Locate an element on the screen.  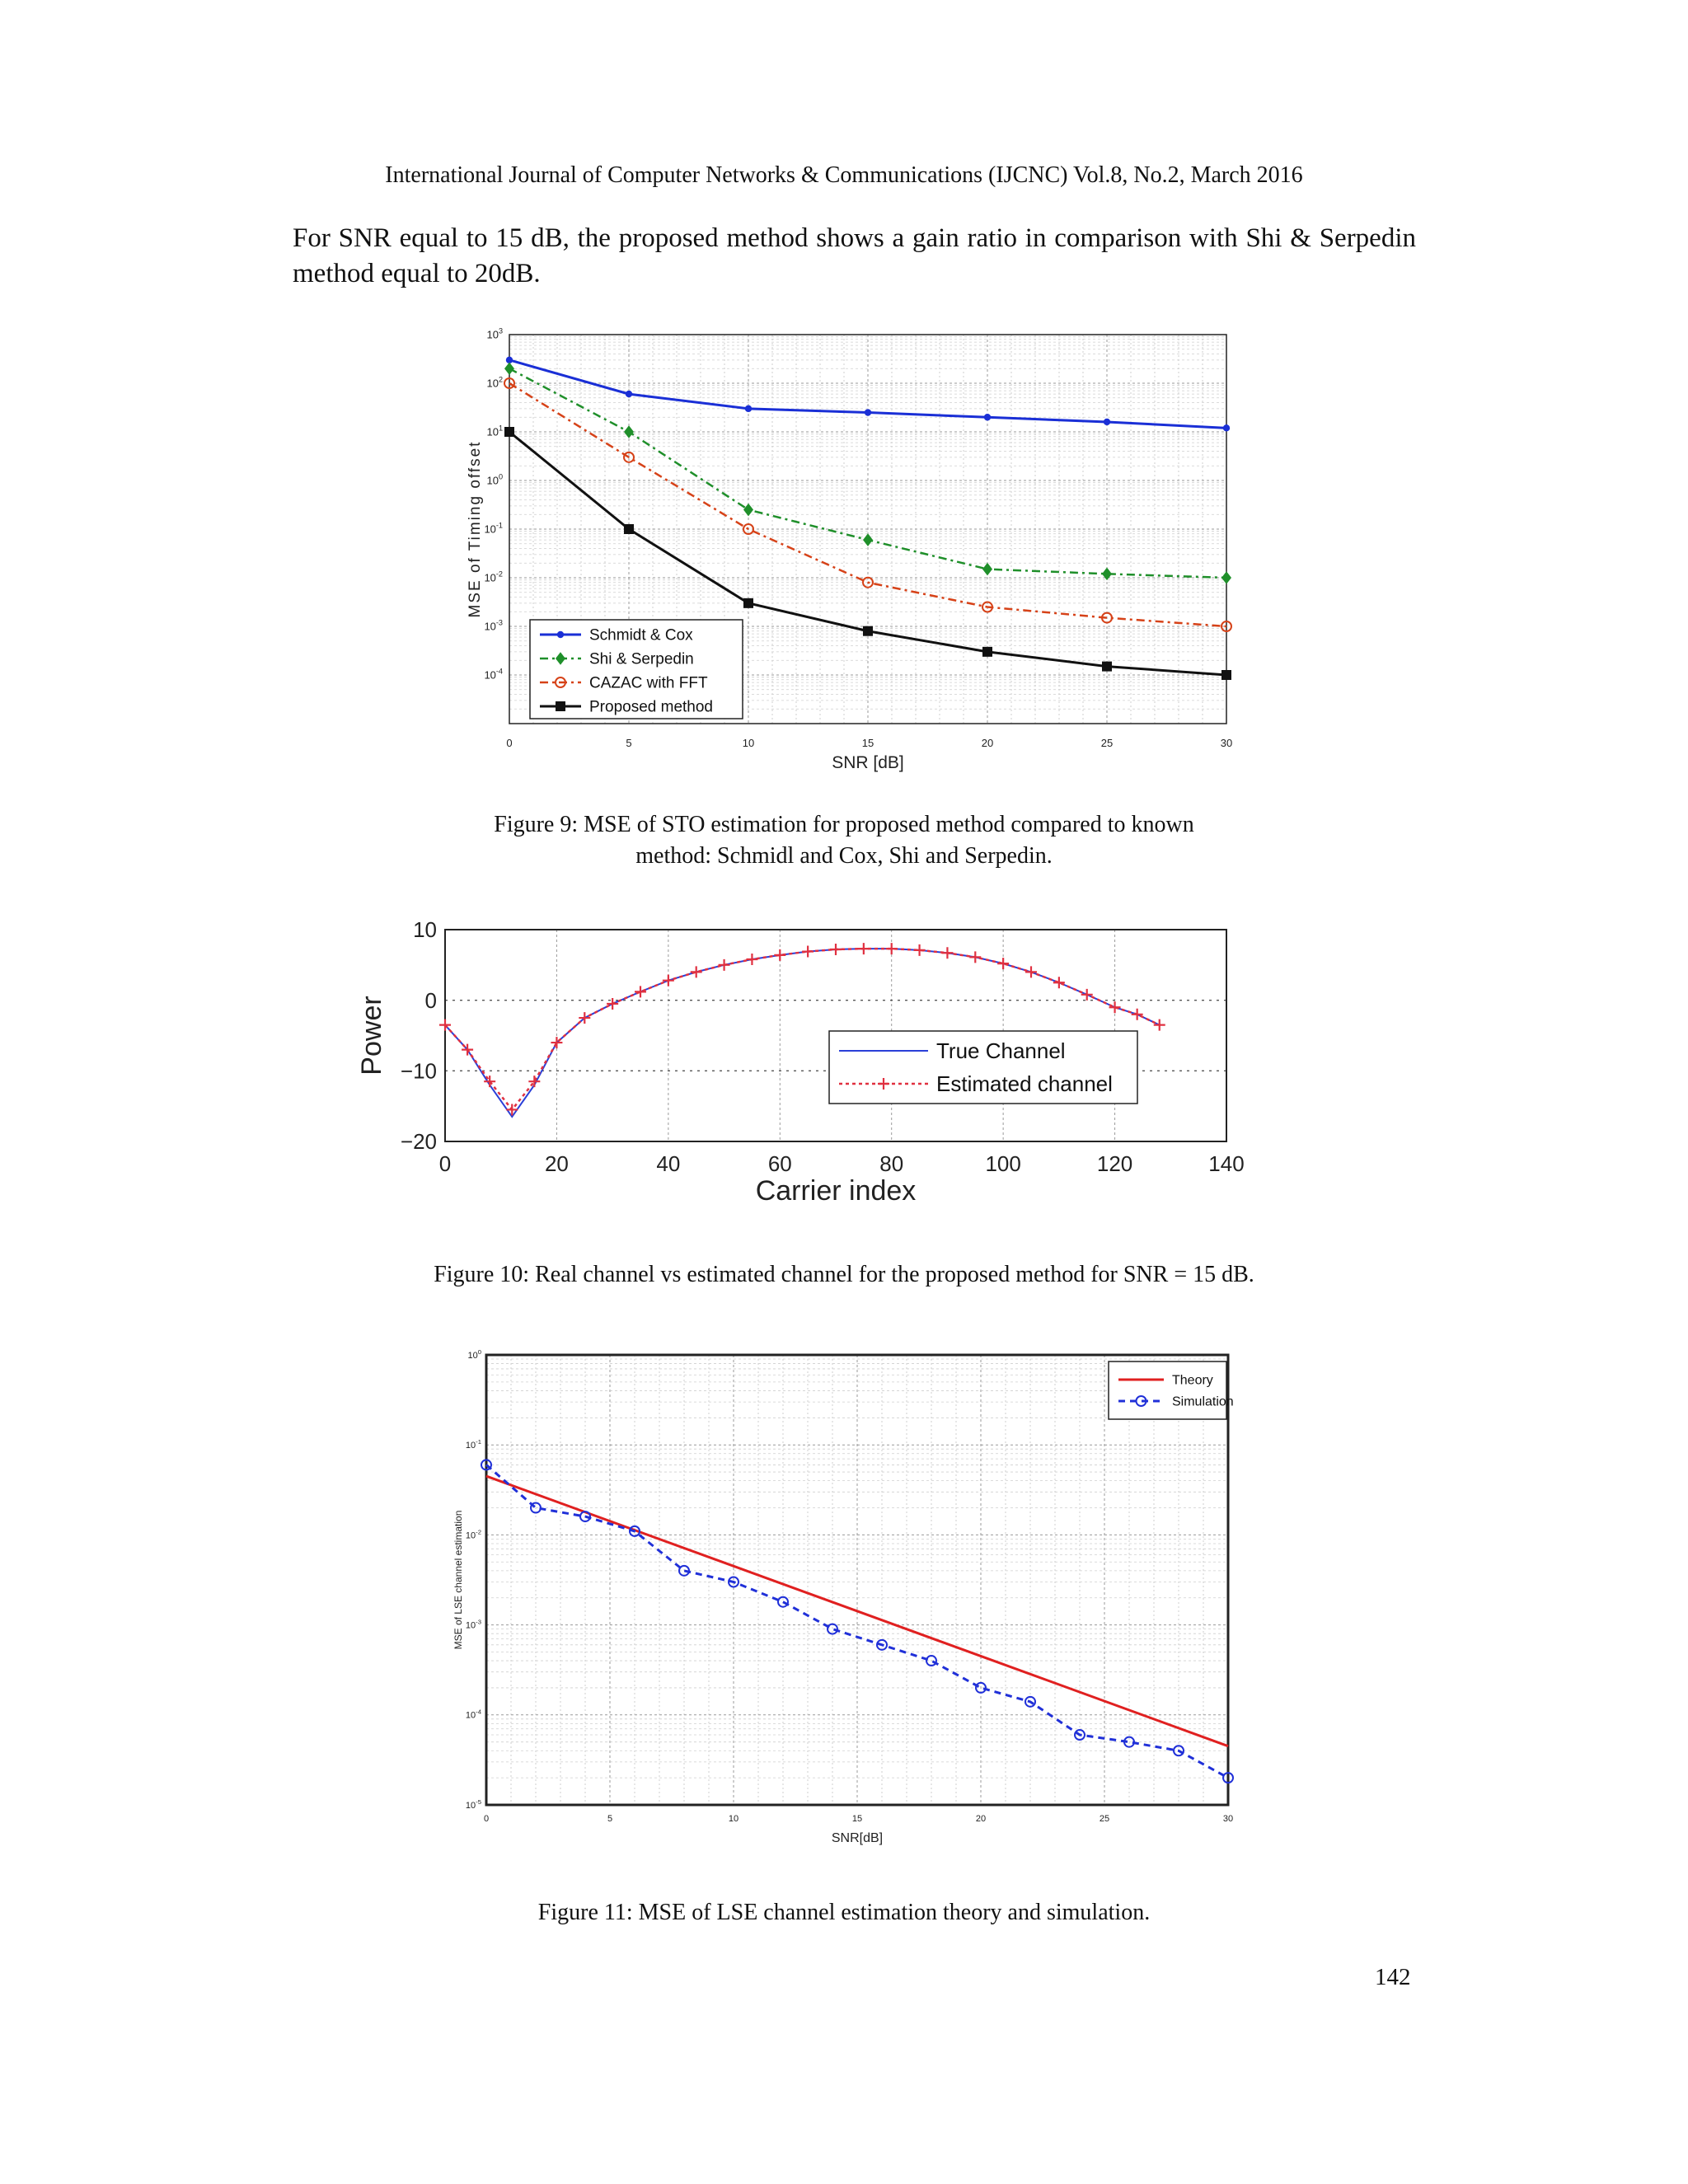
fig9-legend-label: Proposed method is located at coordinates (651, 707).